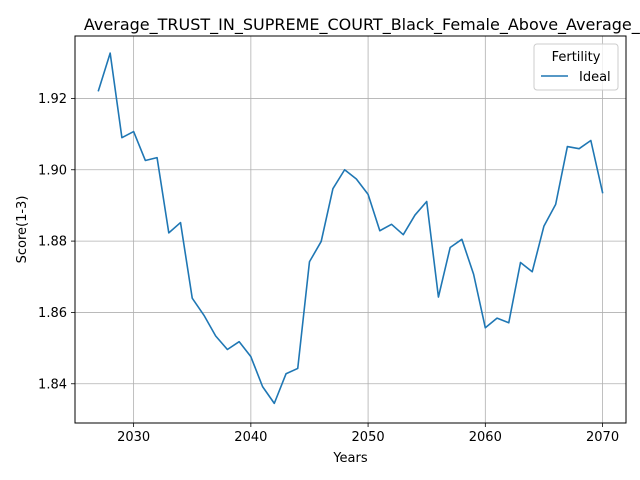  Describe the element at coordinates (595, 77) in the screenshot. I see `legend-label-ideal: Ideal` at that location.